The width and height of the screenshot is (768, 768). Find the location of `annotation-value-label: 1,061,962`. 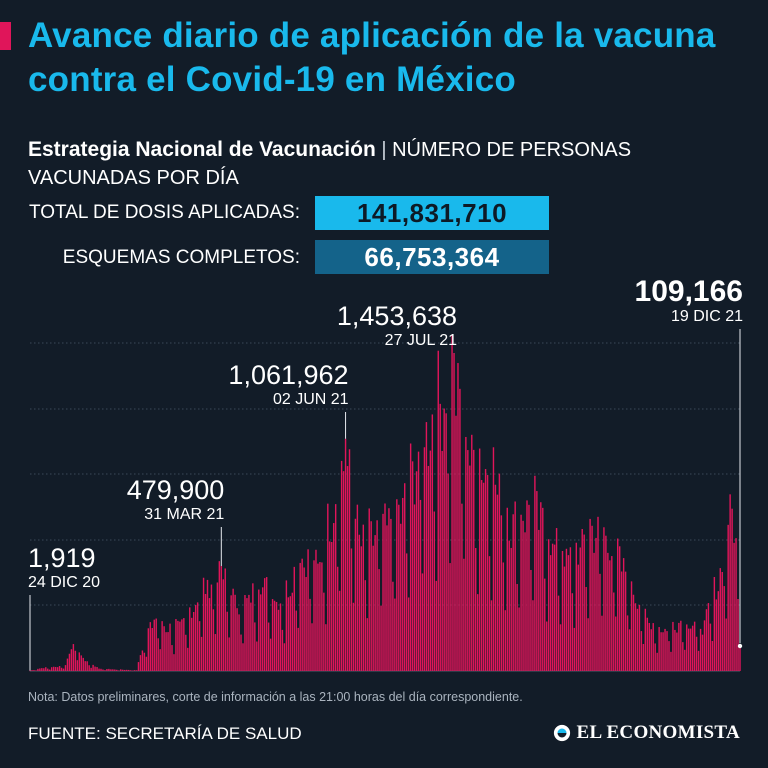

annotation-value-label: 1,061,962 is located at coordinates (288, 375).